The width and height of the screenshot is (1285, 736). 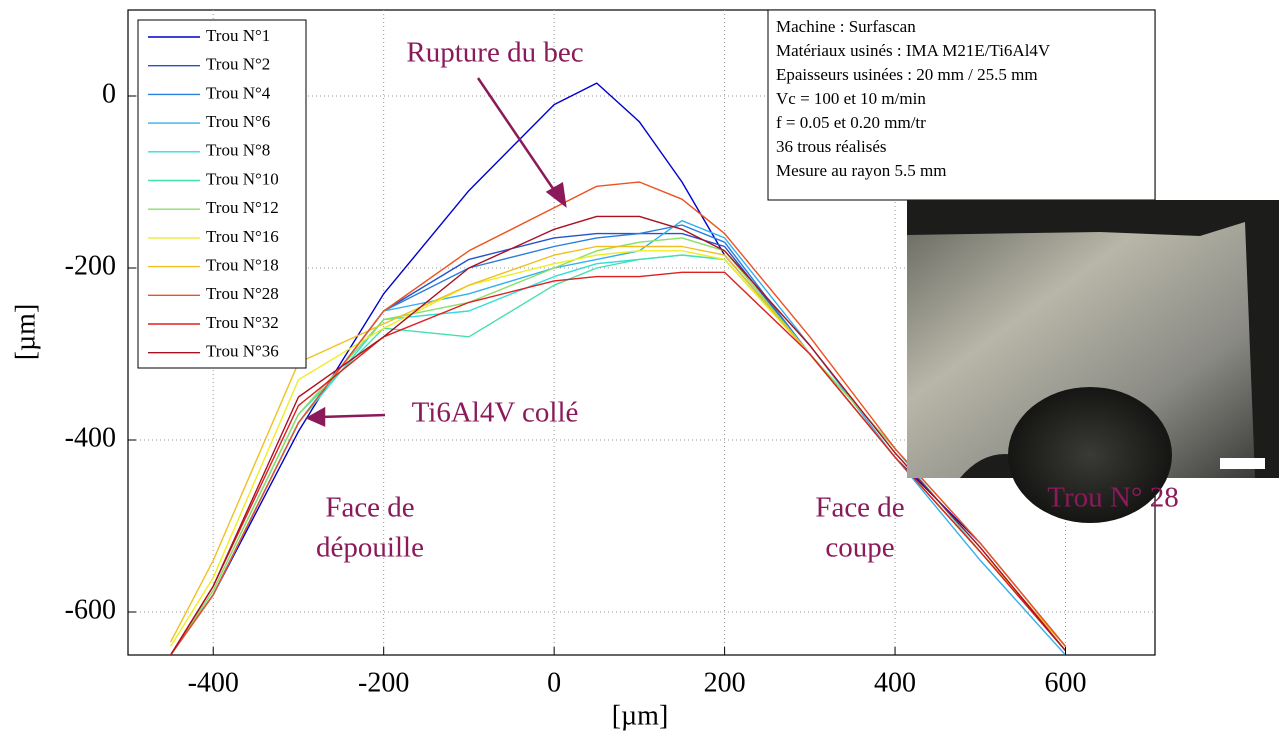 What do you see at coordinates (242, 351) in the screenshot?
I see `legend-label: Trou N°36` at bounding box center [242, 351].